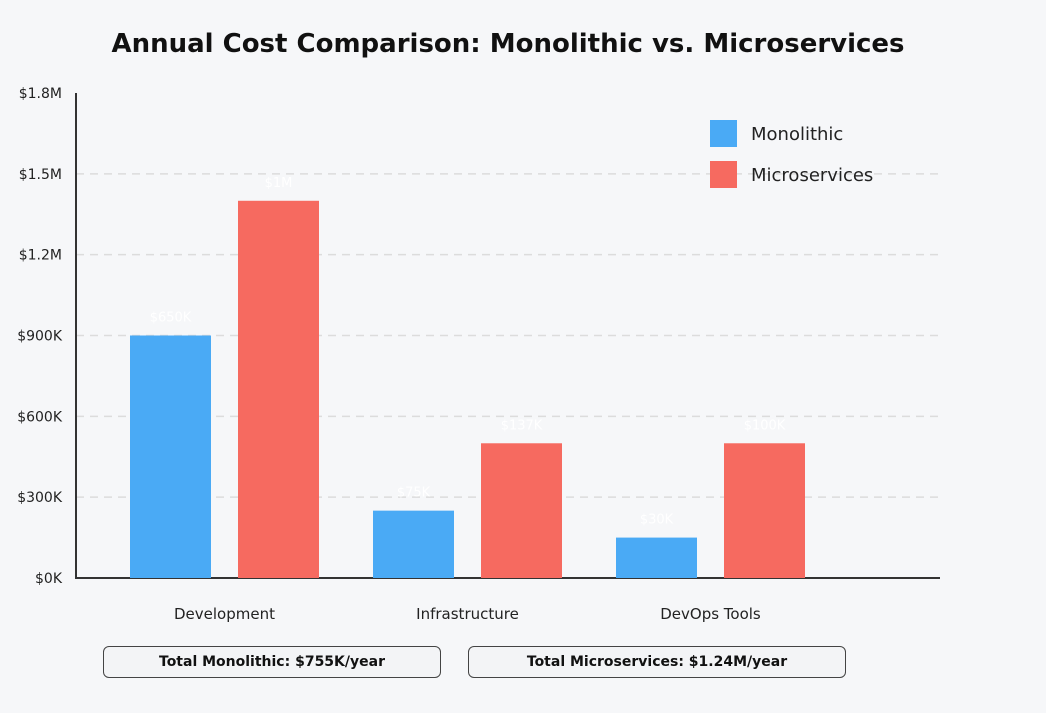 The width and height of the screenshot is (1046, 713). I want to click on x-category-label: Development, so click(224, 614).